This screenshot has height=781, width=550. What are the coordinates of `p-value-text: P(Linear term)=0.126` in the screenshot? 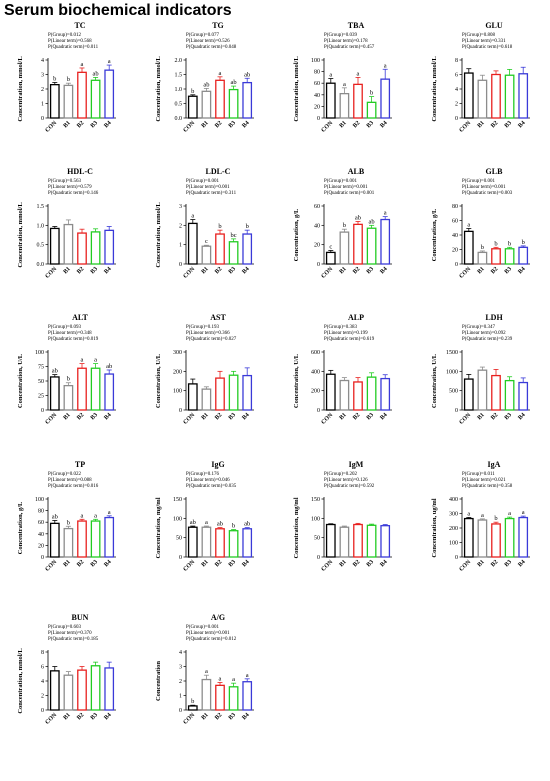 It's located at (346, 480).